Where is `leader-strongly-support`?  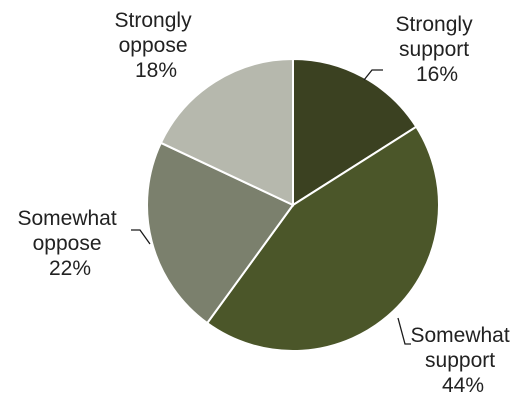 leader-strongly-support is located at coordinates (373, 75).